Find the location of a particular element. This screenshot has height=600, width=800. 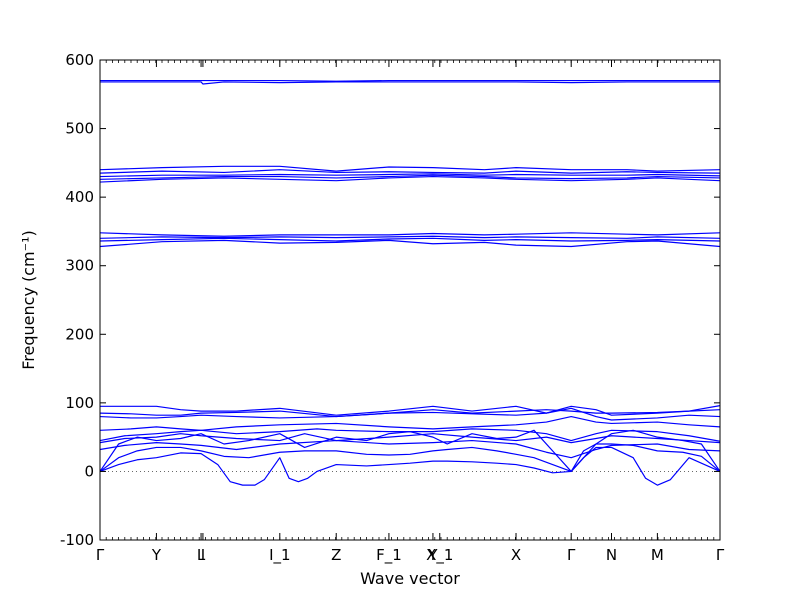

y-tick-label: 400 is located at coordinates (79, 197).